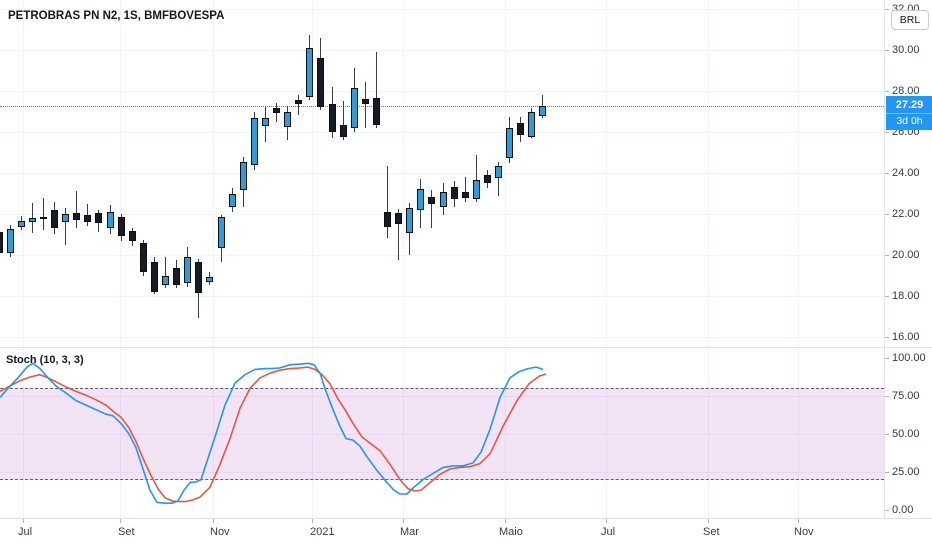 The width and height of the screenshot is (932, 550). I want to click on price-axis-label: 28.00, so click(906, 91).